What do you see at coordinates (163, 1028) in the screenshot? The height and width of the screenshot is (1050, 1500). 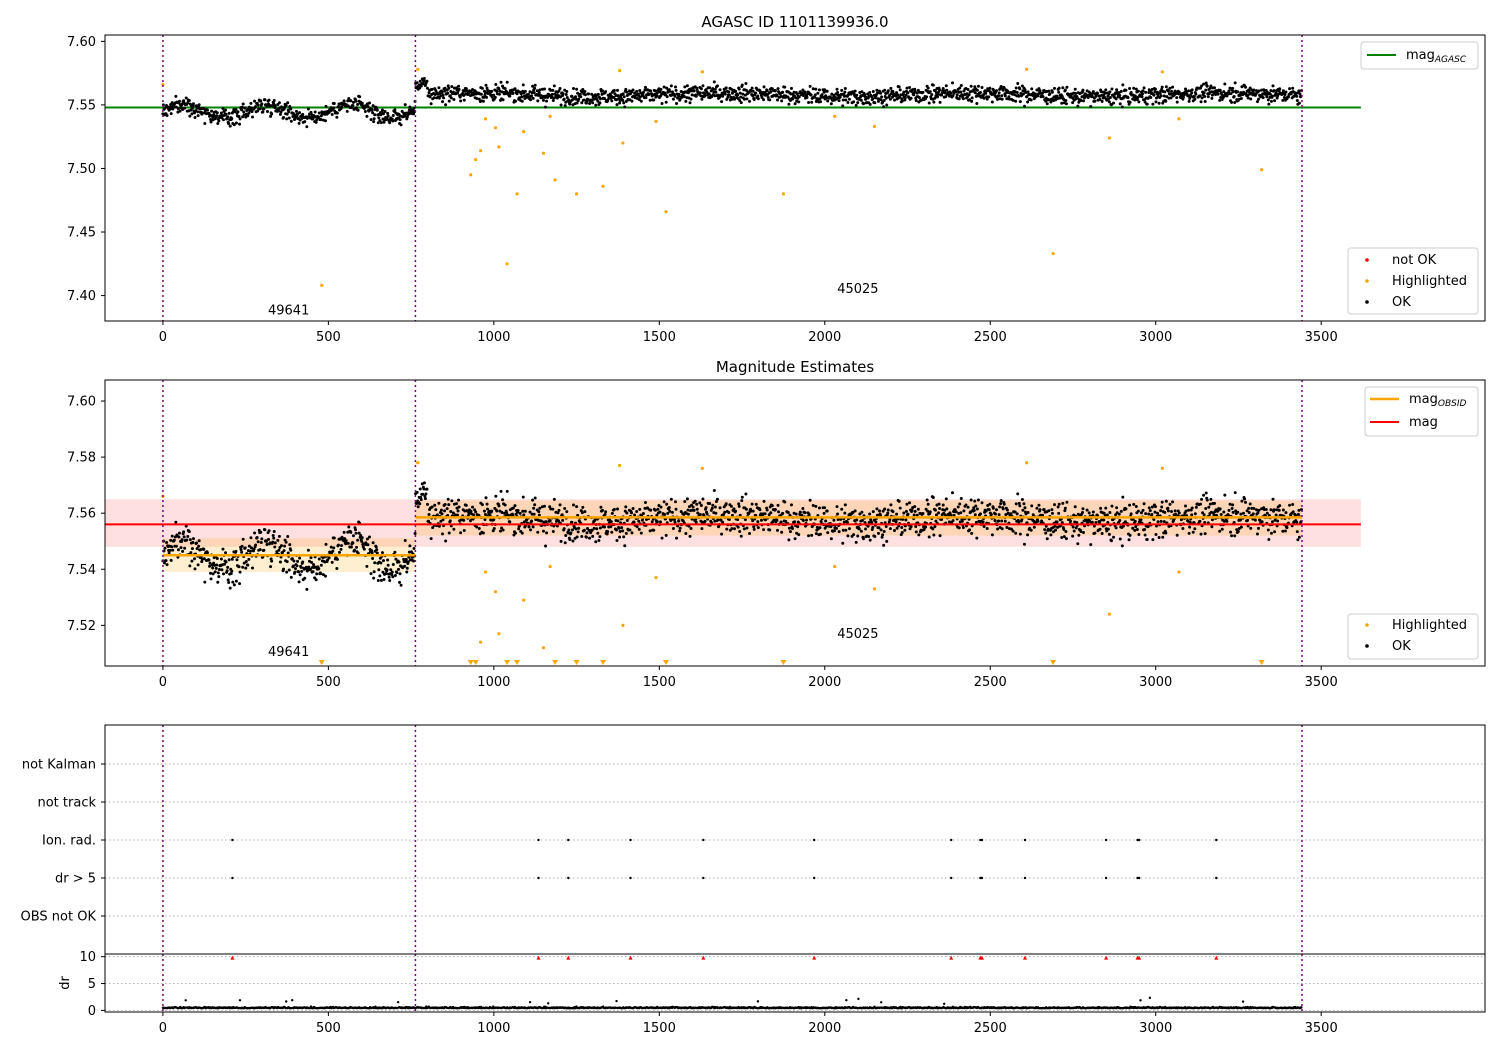 I see `x-tick-label: 0` at bounding box center [163, 1028].